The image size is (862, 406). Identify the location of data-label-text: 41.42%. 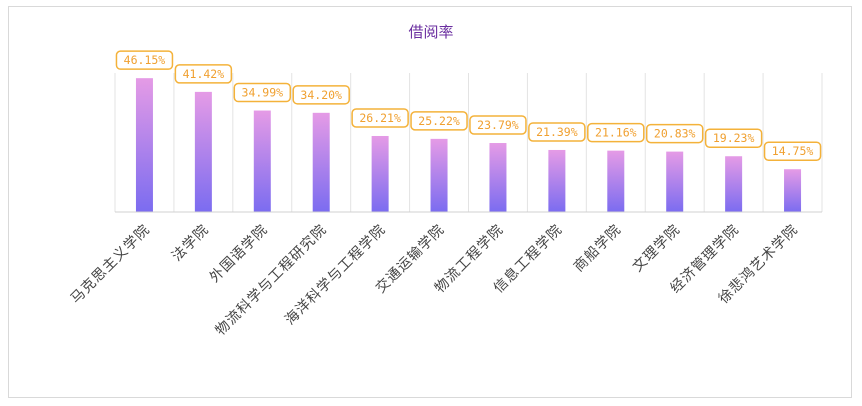
(204, 74).